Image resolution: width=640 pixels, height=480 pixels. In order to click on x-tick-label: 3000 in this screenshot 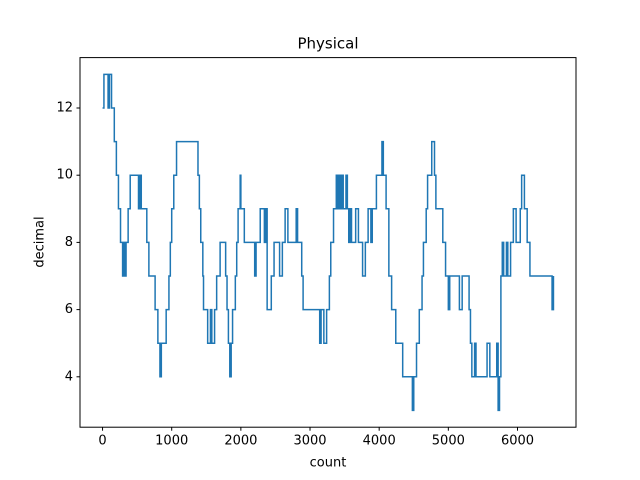, I will do `click(309, 441)`.